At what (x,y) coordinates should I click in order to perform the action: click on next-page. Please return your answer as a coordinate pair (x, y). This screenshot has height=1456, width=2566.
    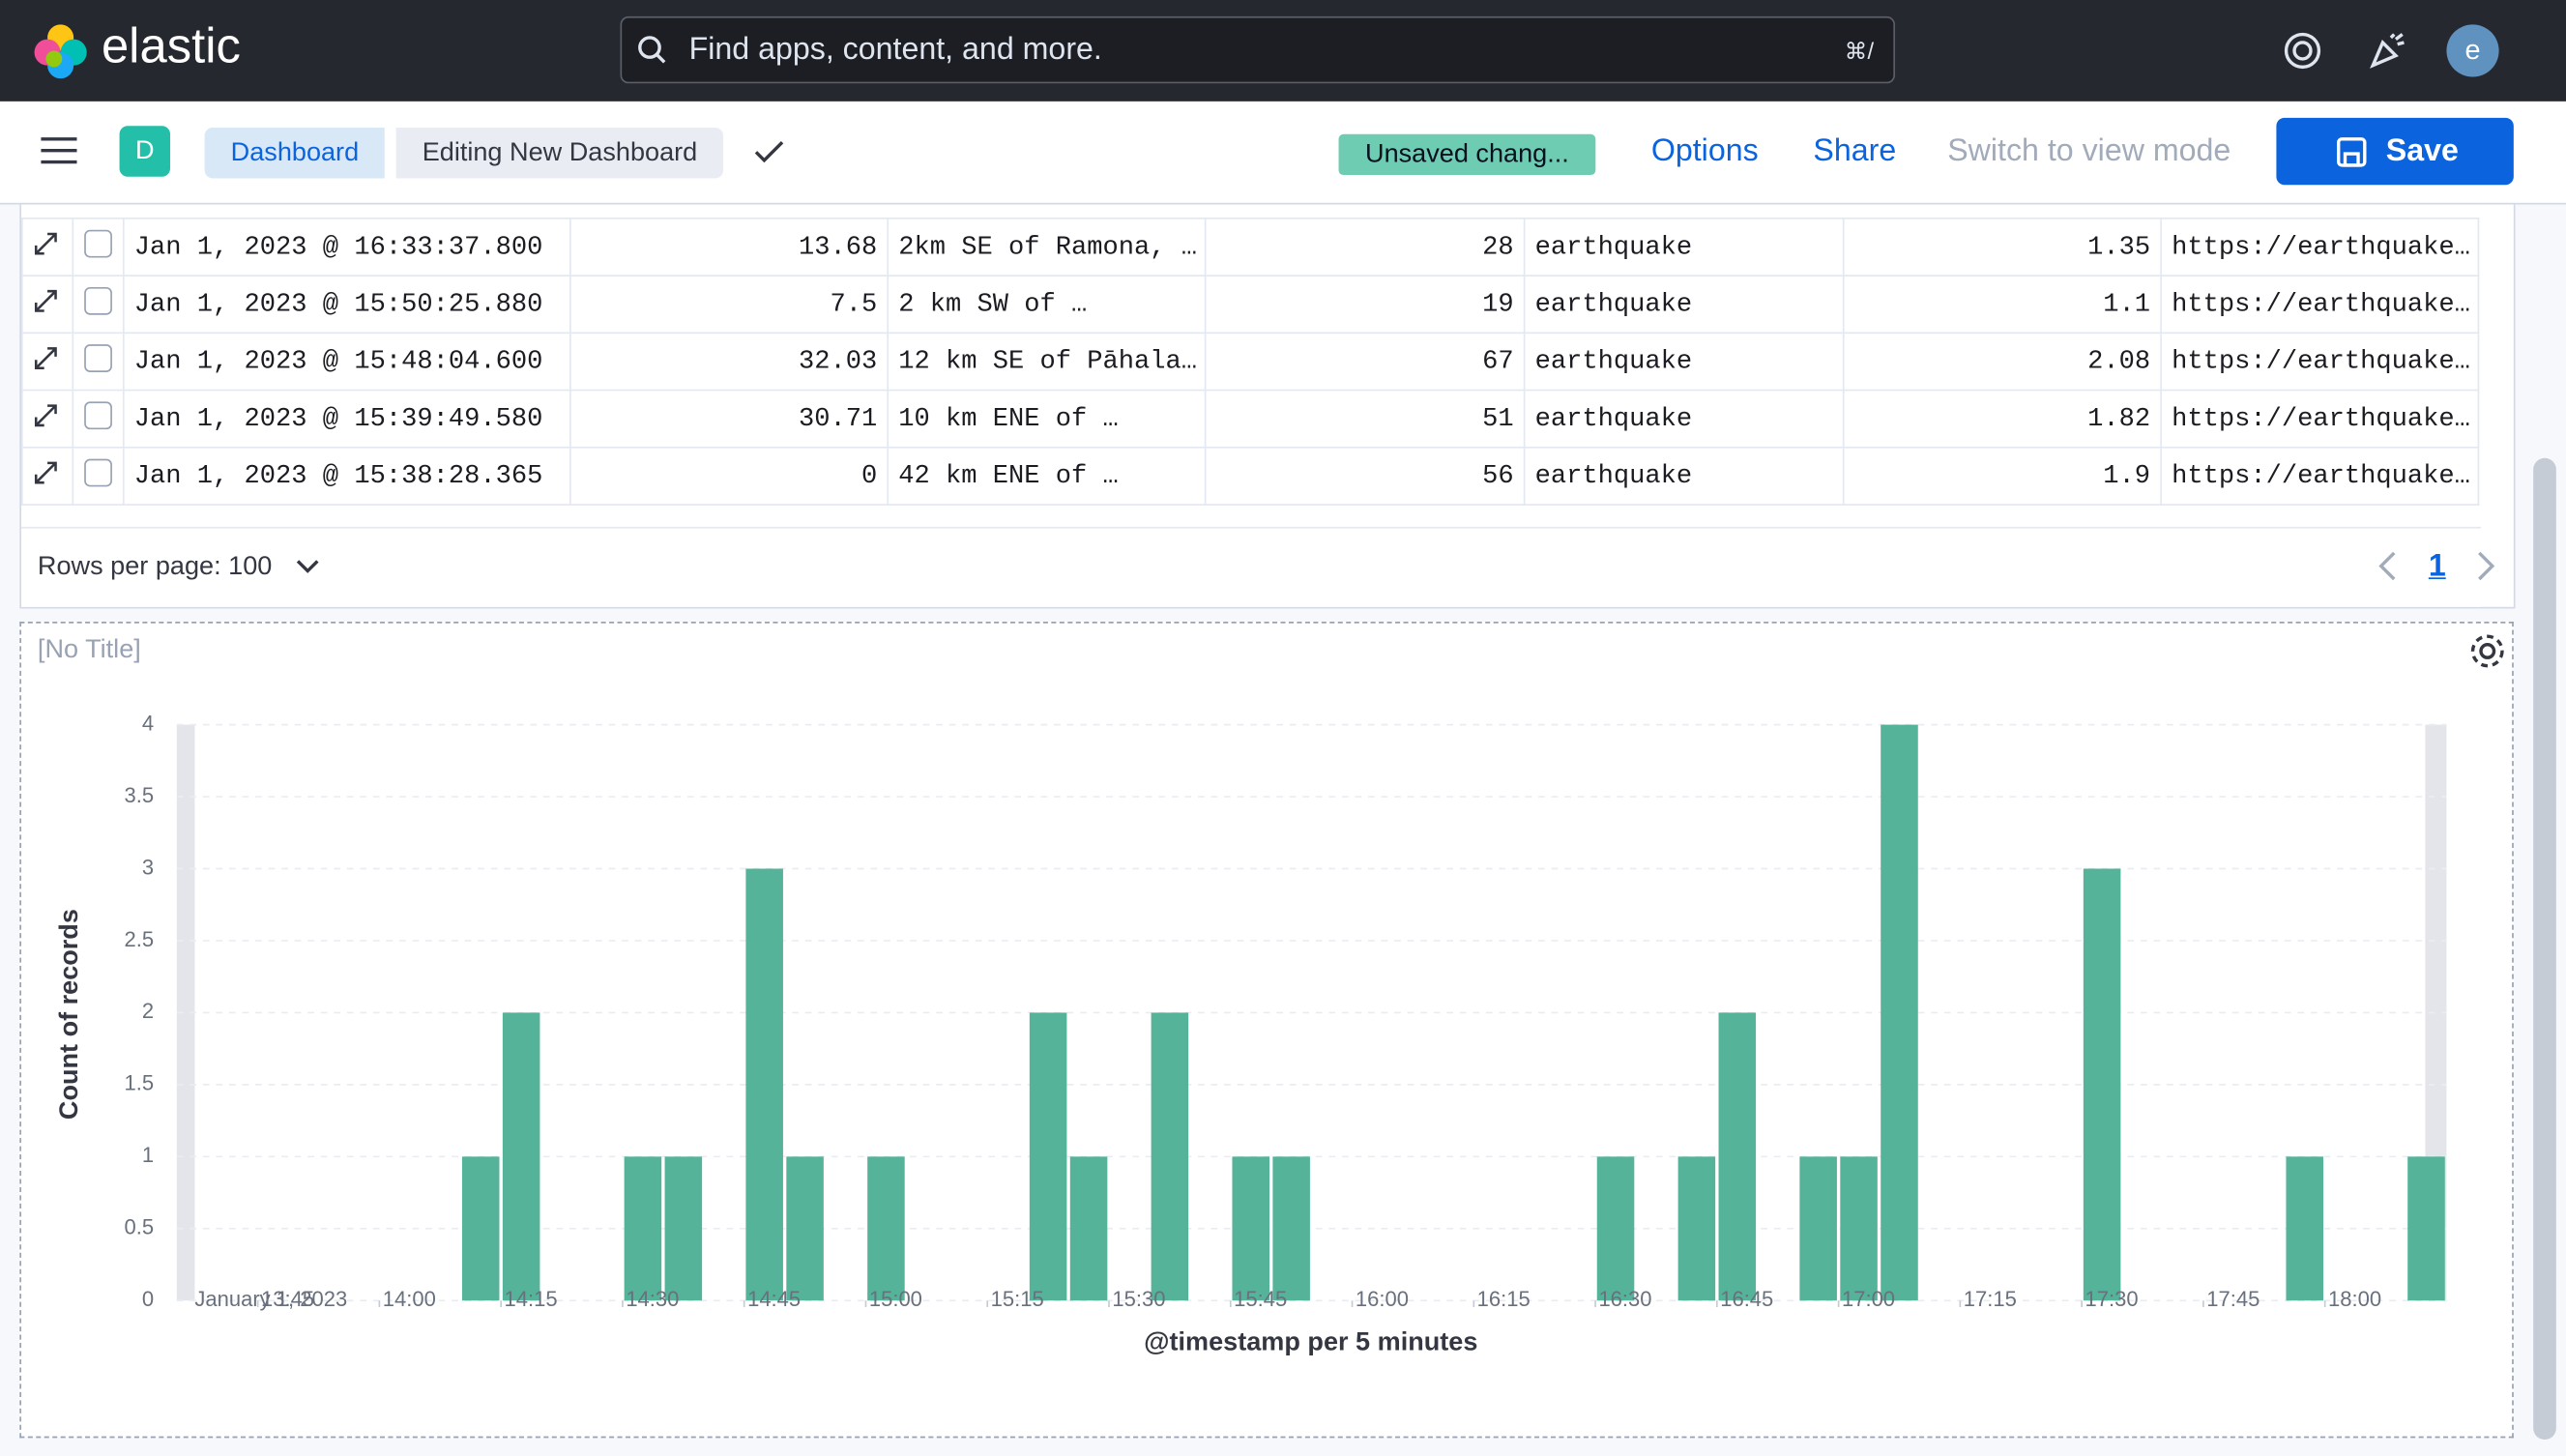
    Looking at the image, I should click on (2485, 566).